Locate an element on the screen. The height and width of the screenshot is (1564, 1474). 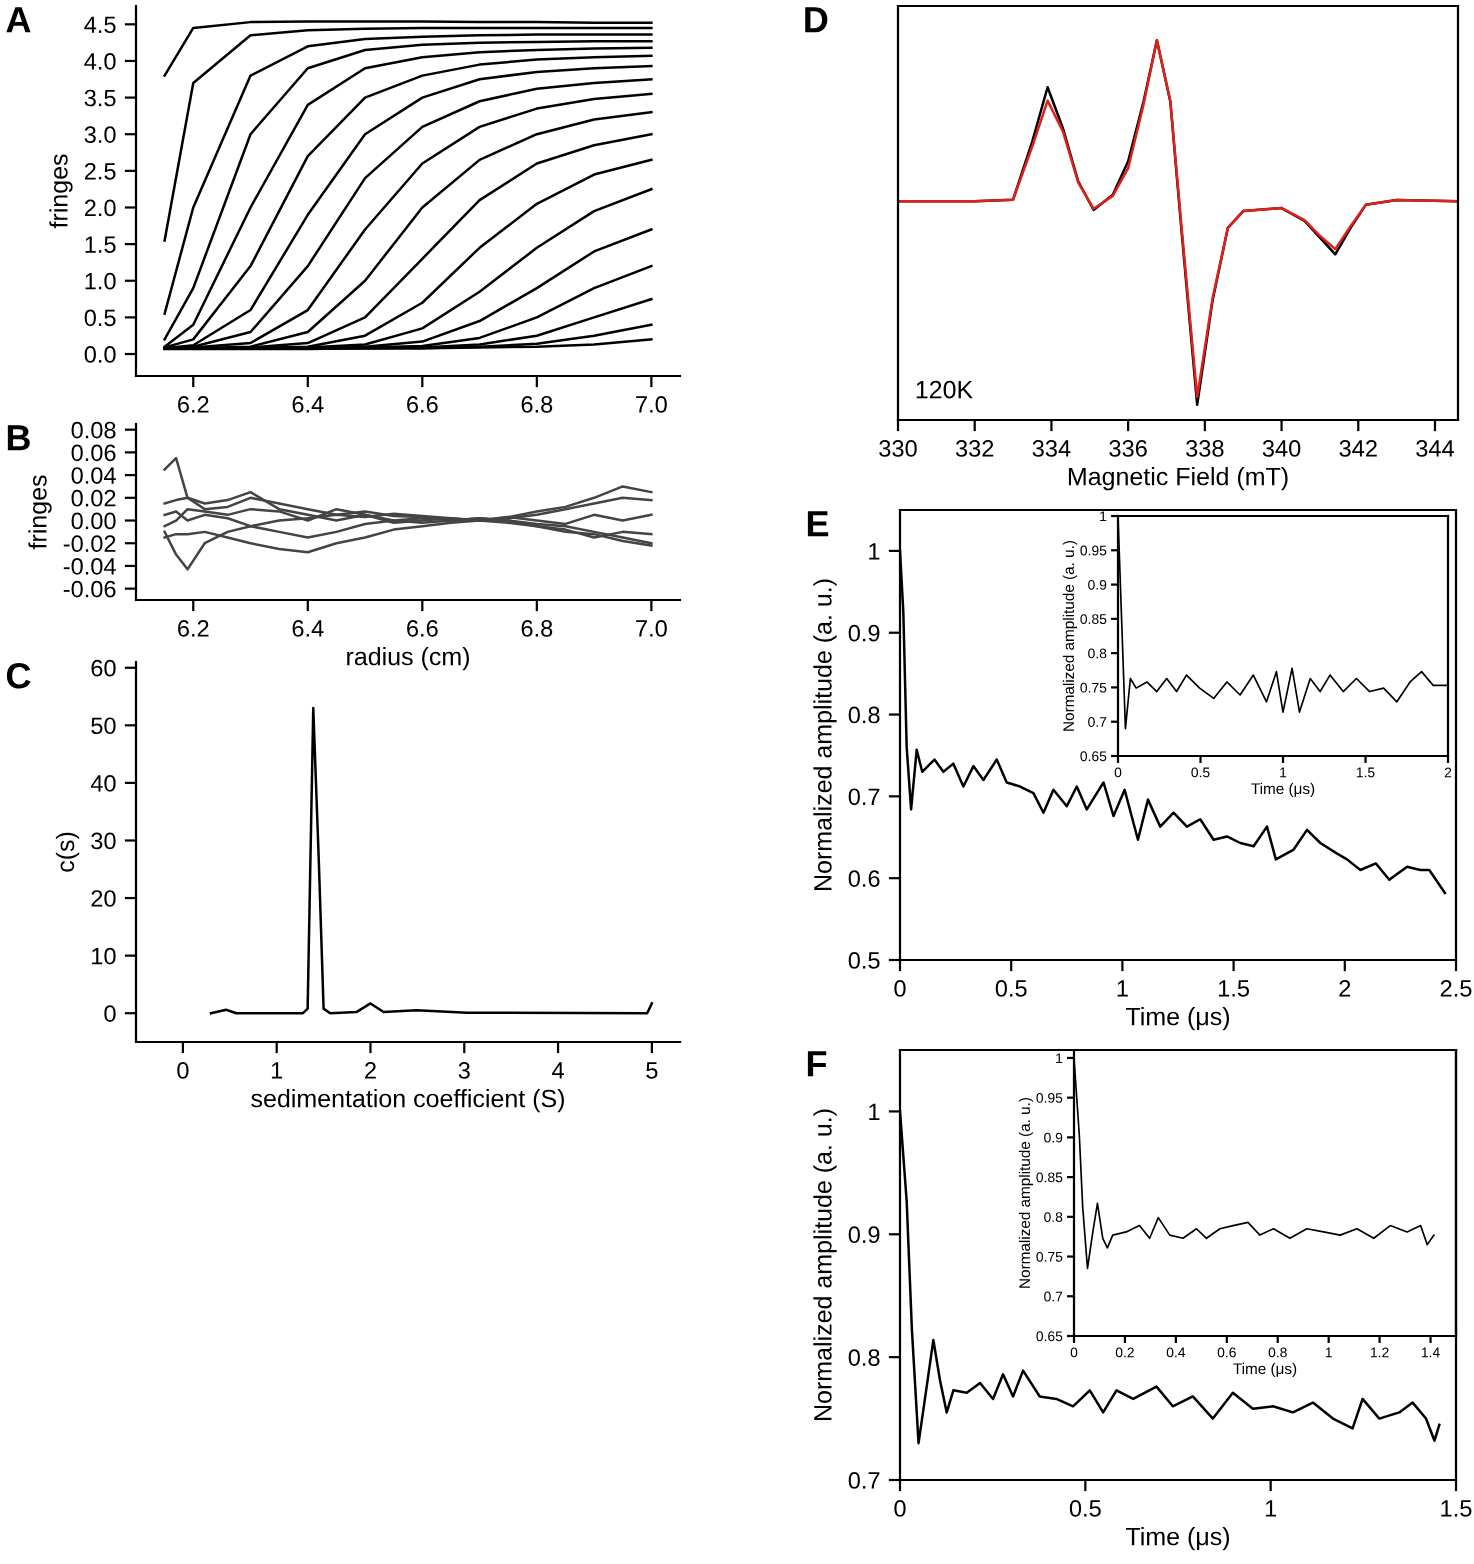
x-axis-title: sedimentation coefficient (S) is located at coordinates (407, 1101).